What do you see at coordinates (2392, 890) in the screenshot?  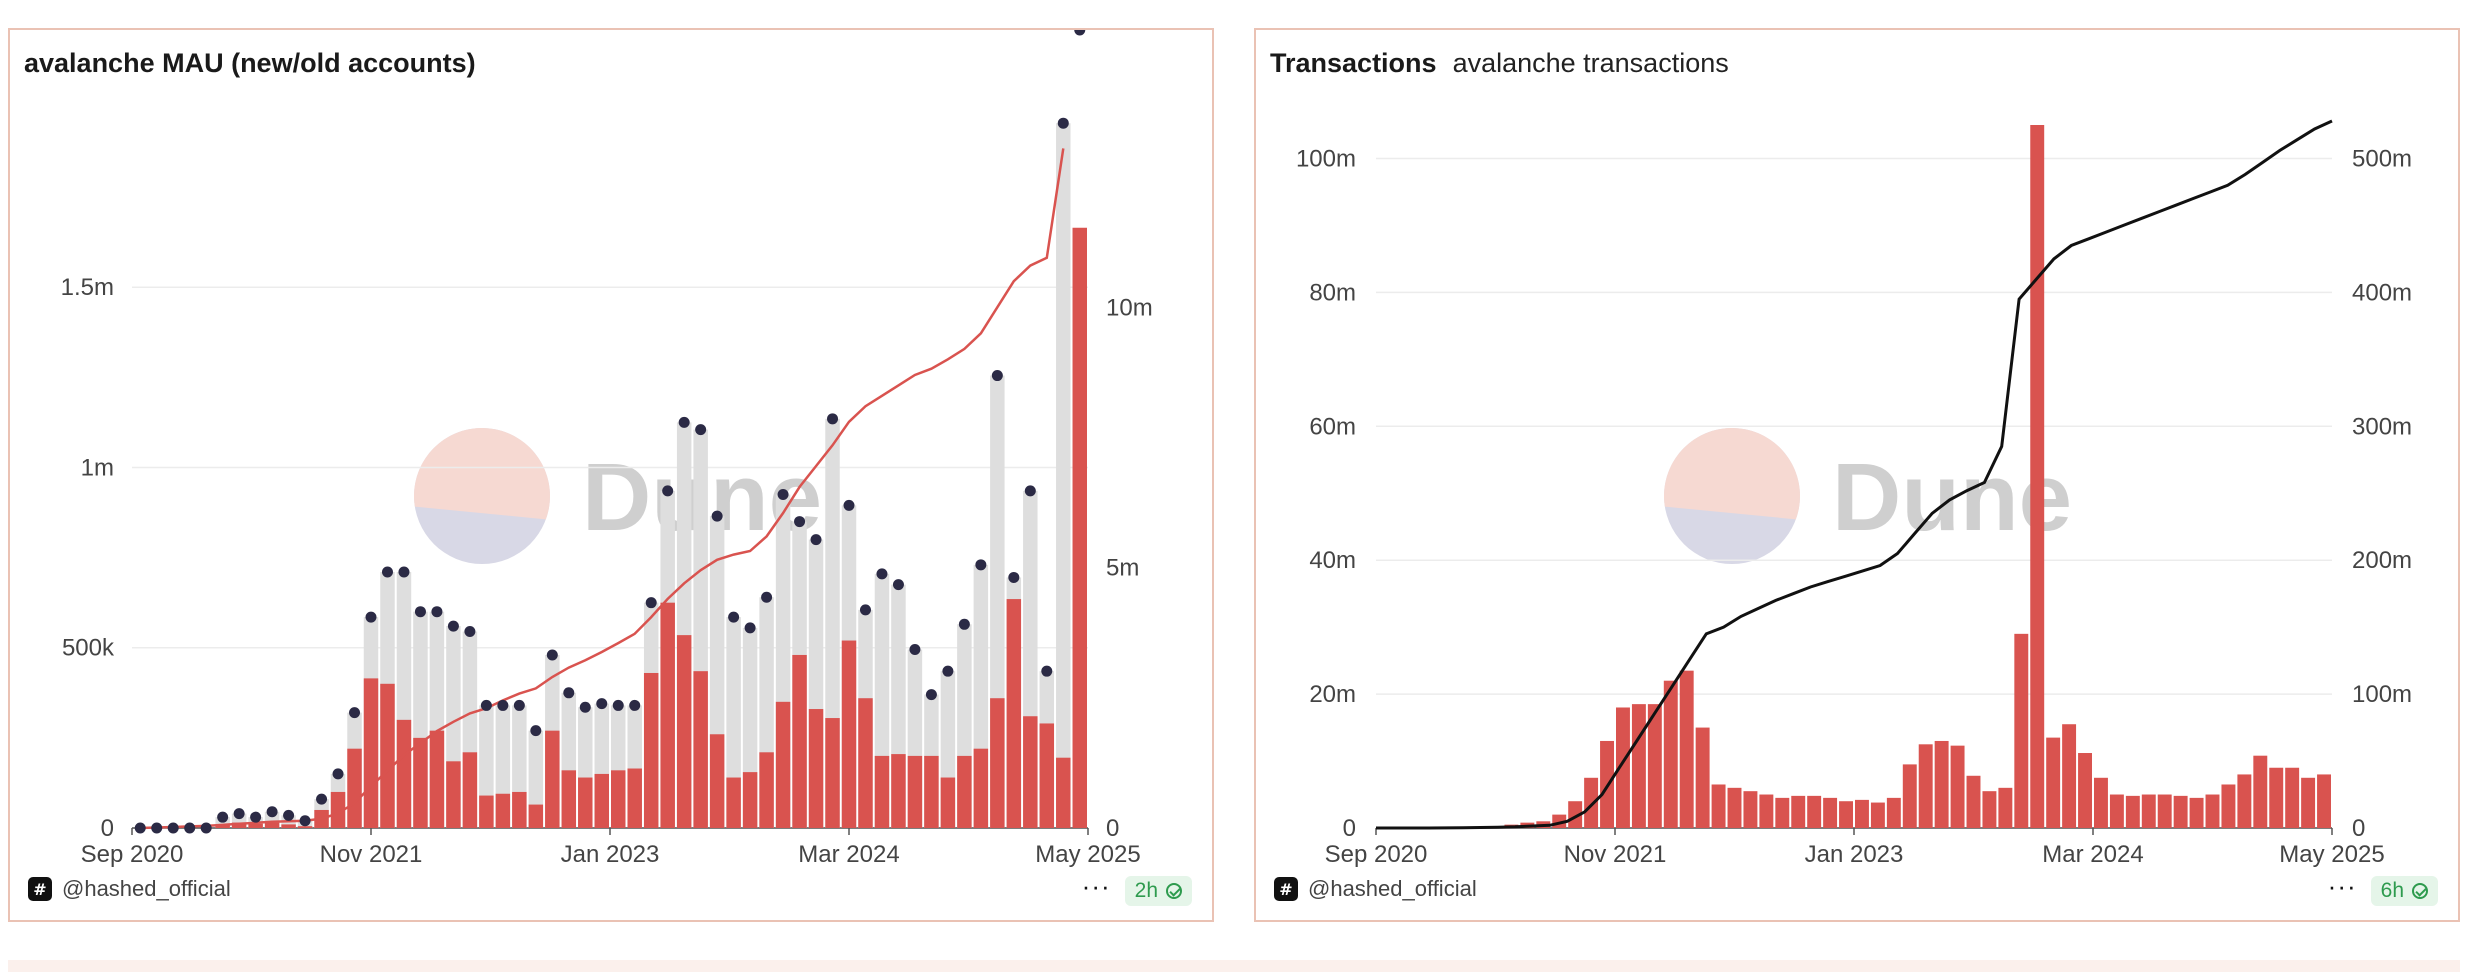 I see `transactions-refresh-text: 6h` at bounding box center [2392, 890].